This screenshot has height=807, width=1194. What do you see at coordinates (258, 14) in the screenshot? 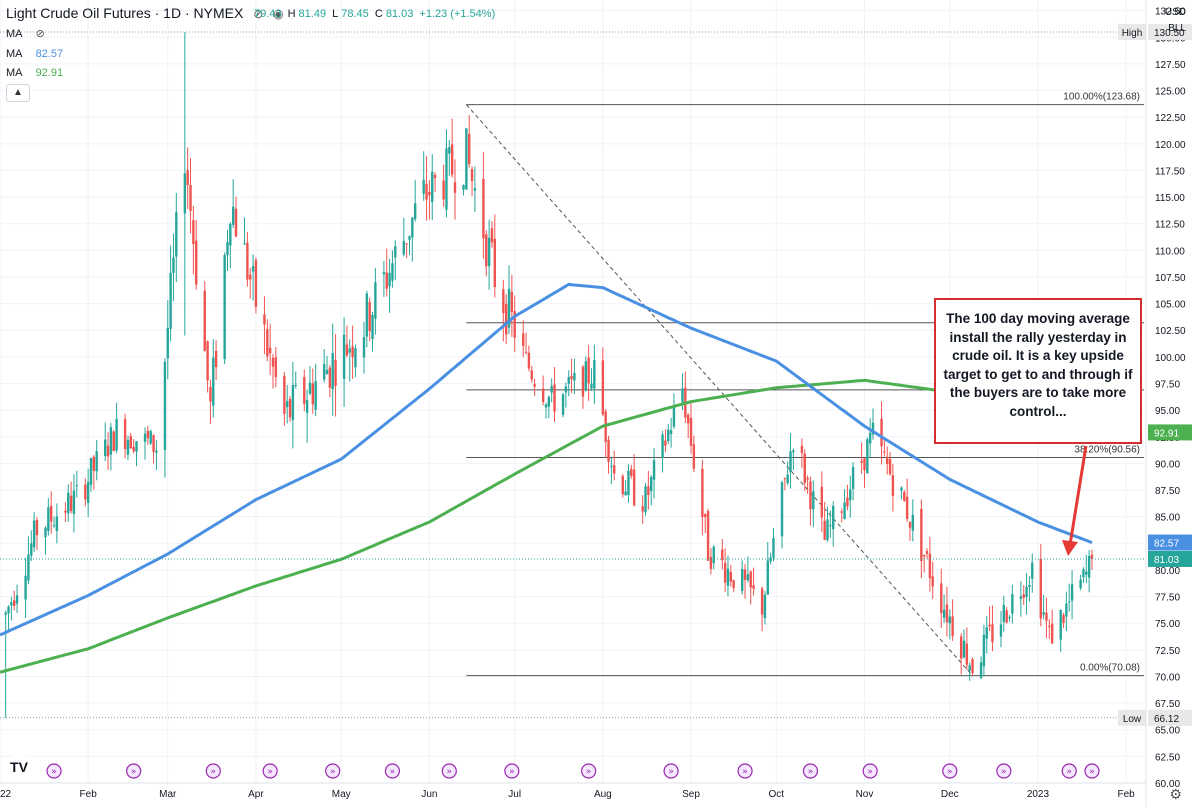
I see `flag-icon: ⊘` at bounding box center [258, 14].